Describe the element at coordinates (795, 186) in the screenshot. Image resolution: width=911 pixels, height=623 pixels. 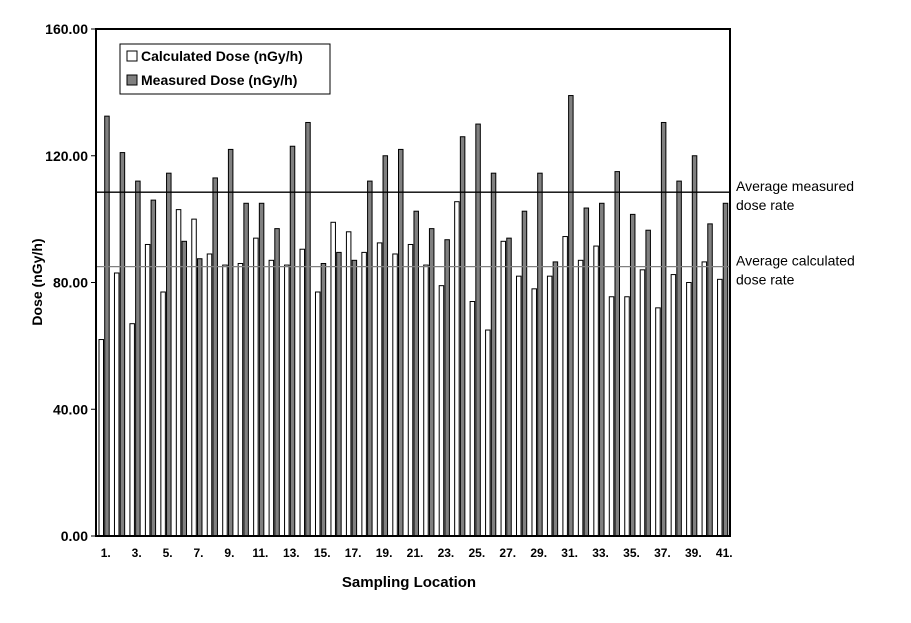
I see `reference-label: Average measured` at that location.